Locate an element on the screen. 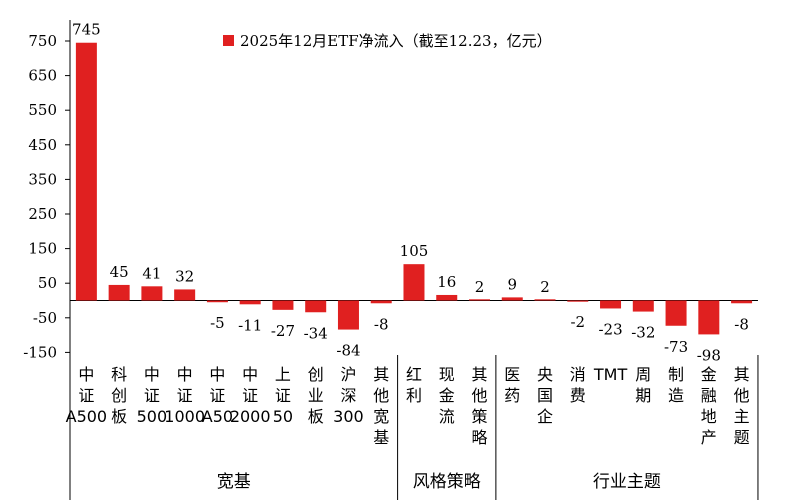 The height and width of the screenshot is (500, 801). data-label: 41 is located at coordinates (151, 273).